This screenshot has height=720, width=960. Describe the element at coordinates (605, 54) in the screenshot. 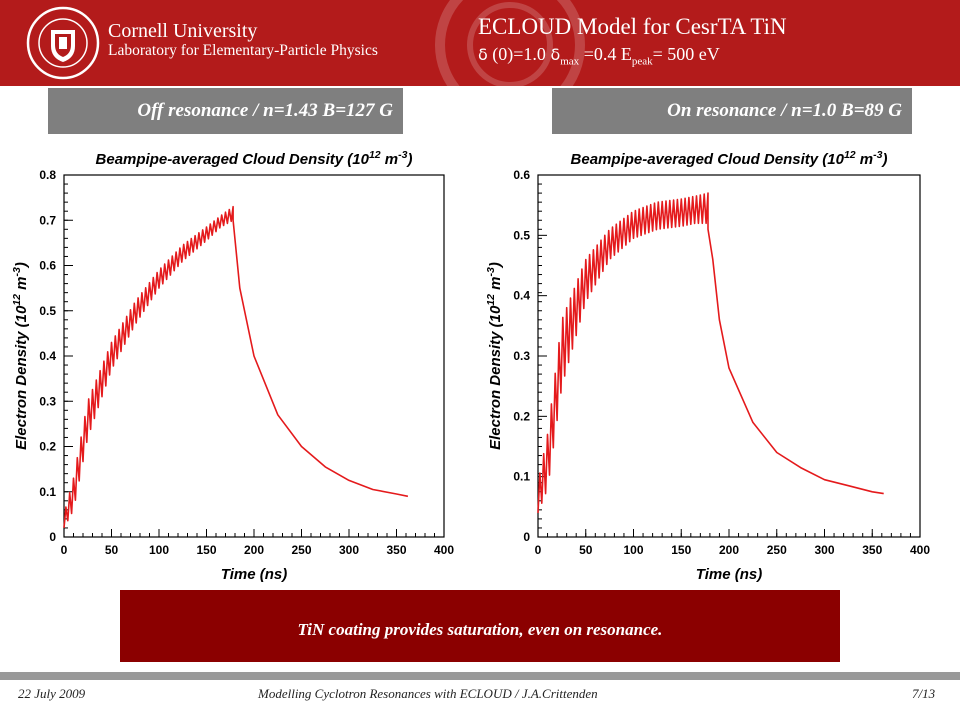

I see `subtitle-part2: =0.4 E` at that location.